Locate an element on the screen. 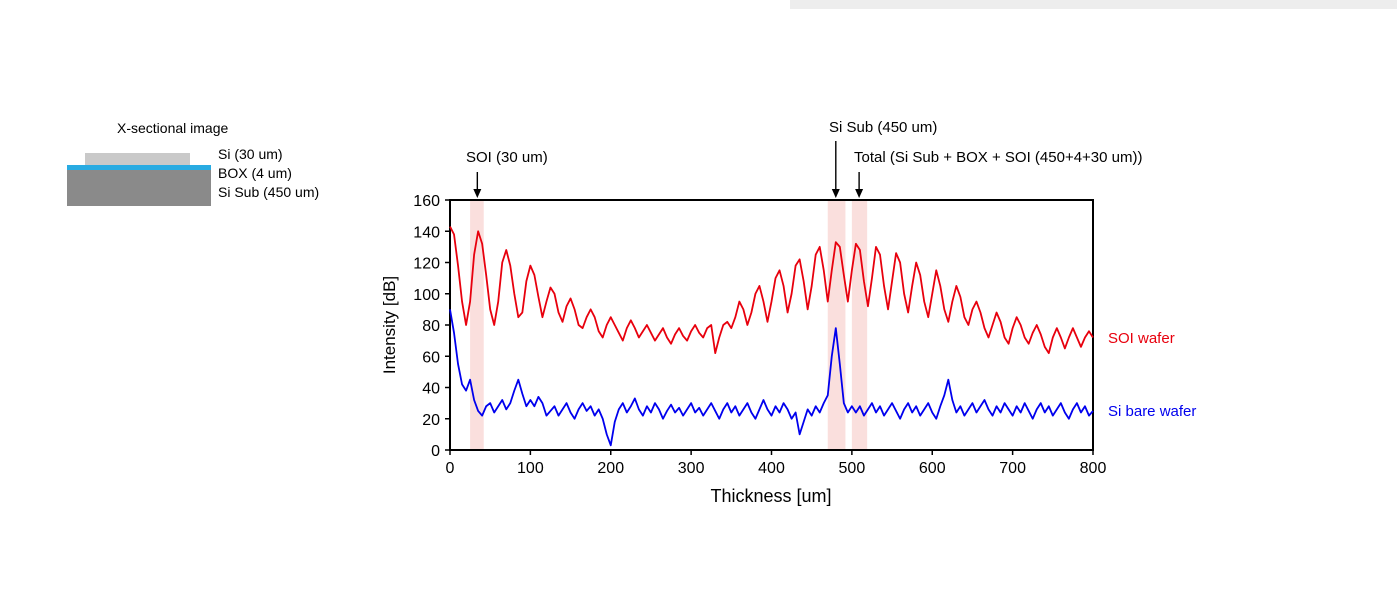 This screenshot has height=594, width=1397. diagram-title: X-sectional image is located at coordinates (173, 128).